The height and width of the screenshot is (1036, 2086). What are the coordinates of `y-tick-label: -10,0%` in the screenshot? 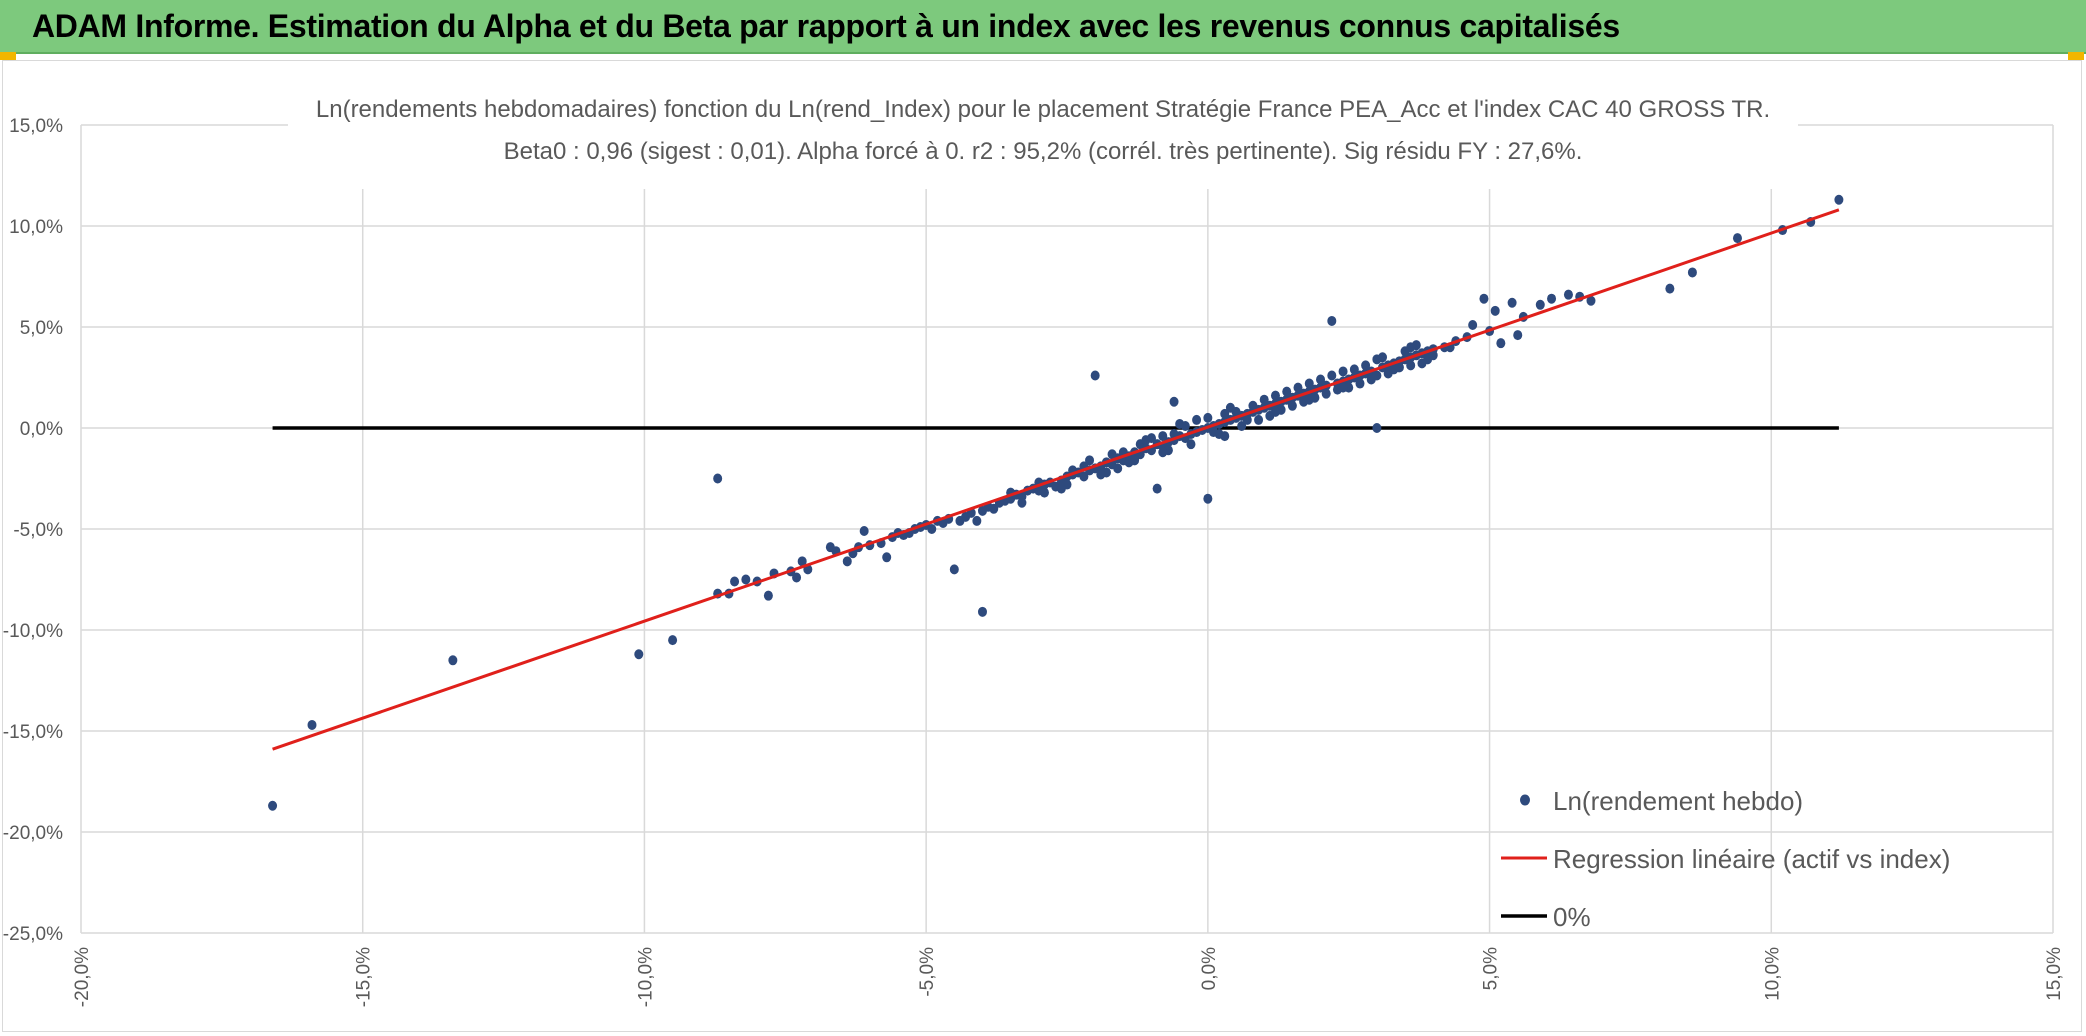 It's located at (33, 631).